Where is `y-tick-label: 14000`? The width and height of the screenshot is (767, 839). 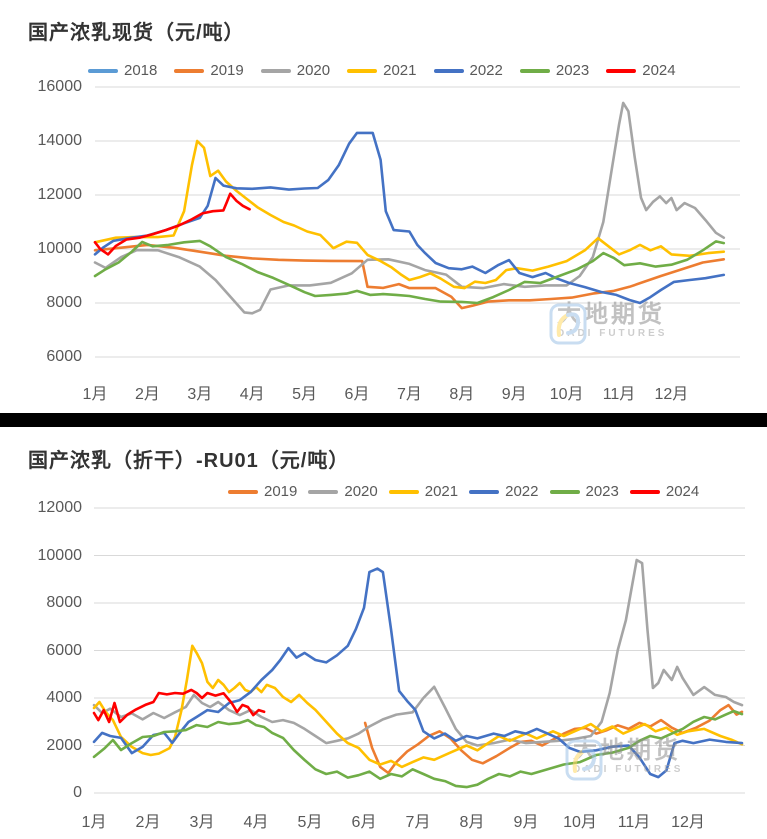 y-tick-label: 14000 is located at coordinates (60, 140).